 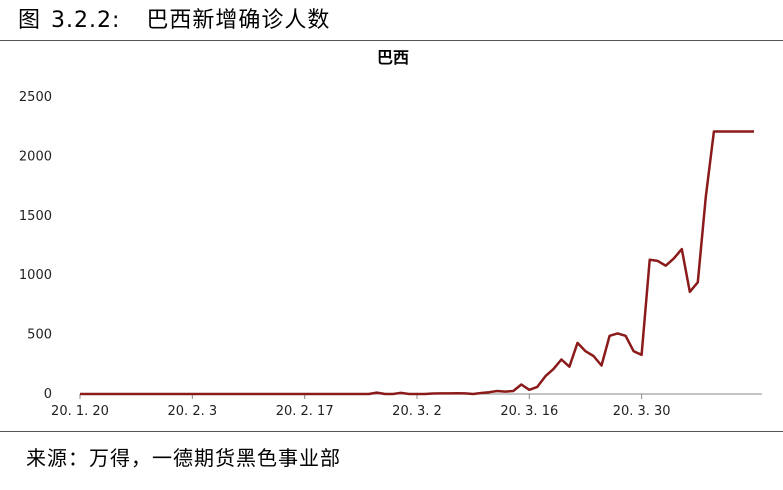 I want to click on x-tick-label: 20. 3. 16, so click(x=529, y=411).